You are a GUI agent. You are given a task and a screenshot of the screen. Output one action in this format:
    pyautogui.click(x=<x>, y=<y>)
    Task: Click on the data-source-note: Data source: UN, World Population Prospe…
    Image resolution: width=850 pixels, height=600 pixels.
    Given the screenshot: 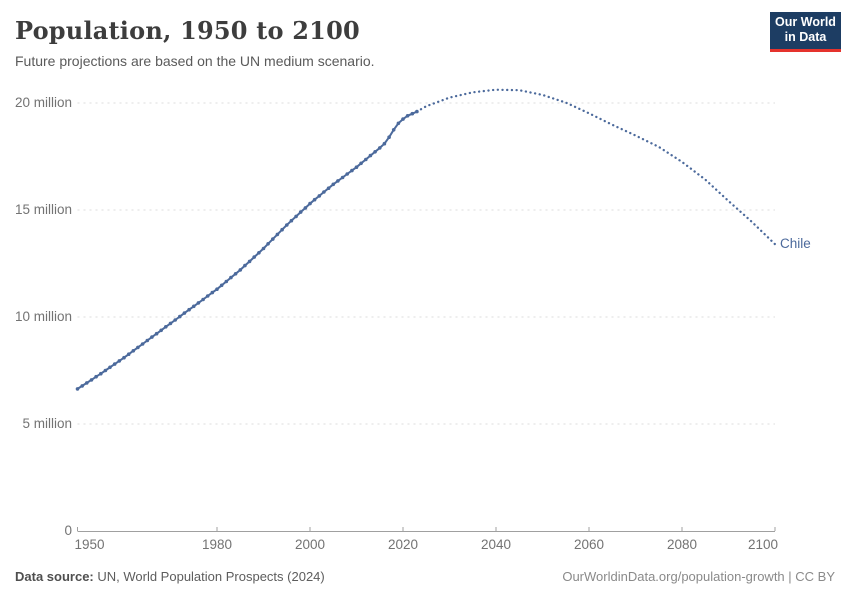 What is the action you would take?
    pyautogui.click(x=170, y=576)
    